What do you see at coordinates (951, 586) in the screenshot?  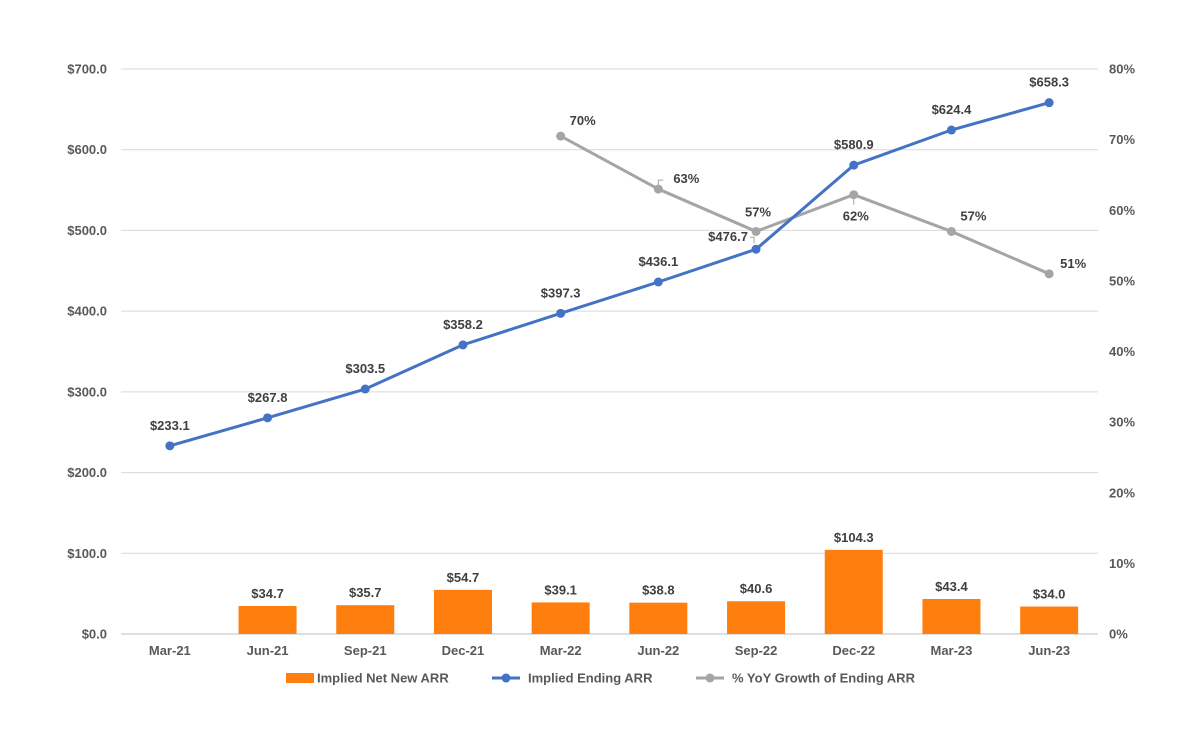 I see `bar-data-label: $43.4` at bounding box center [951, 586].